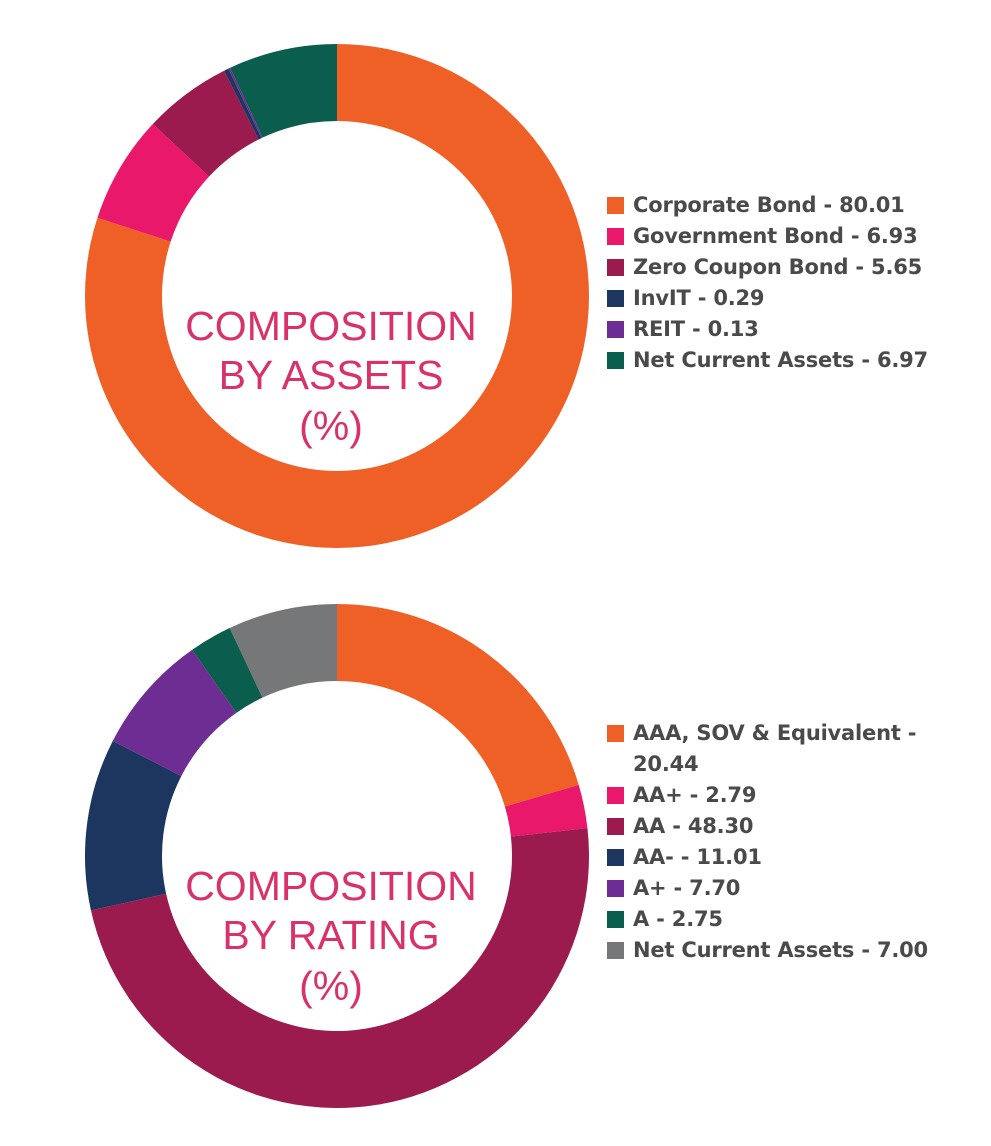  Describe the element at coordinates (331, 326) in the screenshot. I see `assets-center-line-1: COMPOSITION` at that location.